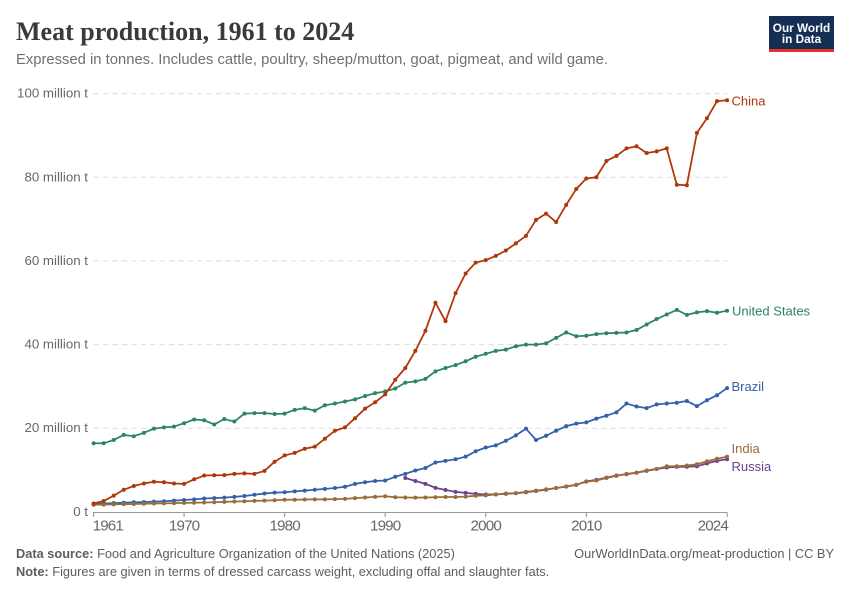 Image resolution: width=850 pixels, height=600 pixels. I want to click on svg-text: 40 million t, so click(56, 344).